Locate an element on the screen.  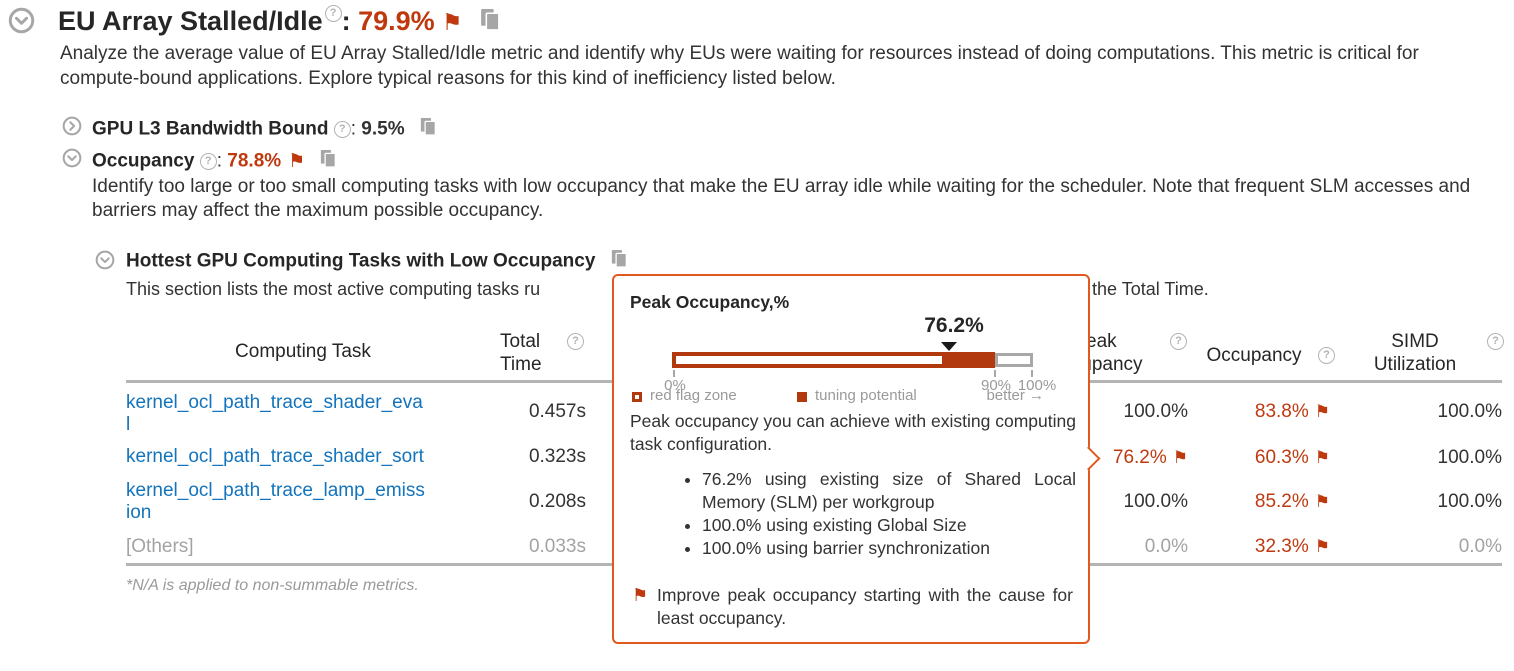
occupancy-value: 83.8% ⚑ is located at coordinates (1240, 412).